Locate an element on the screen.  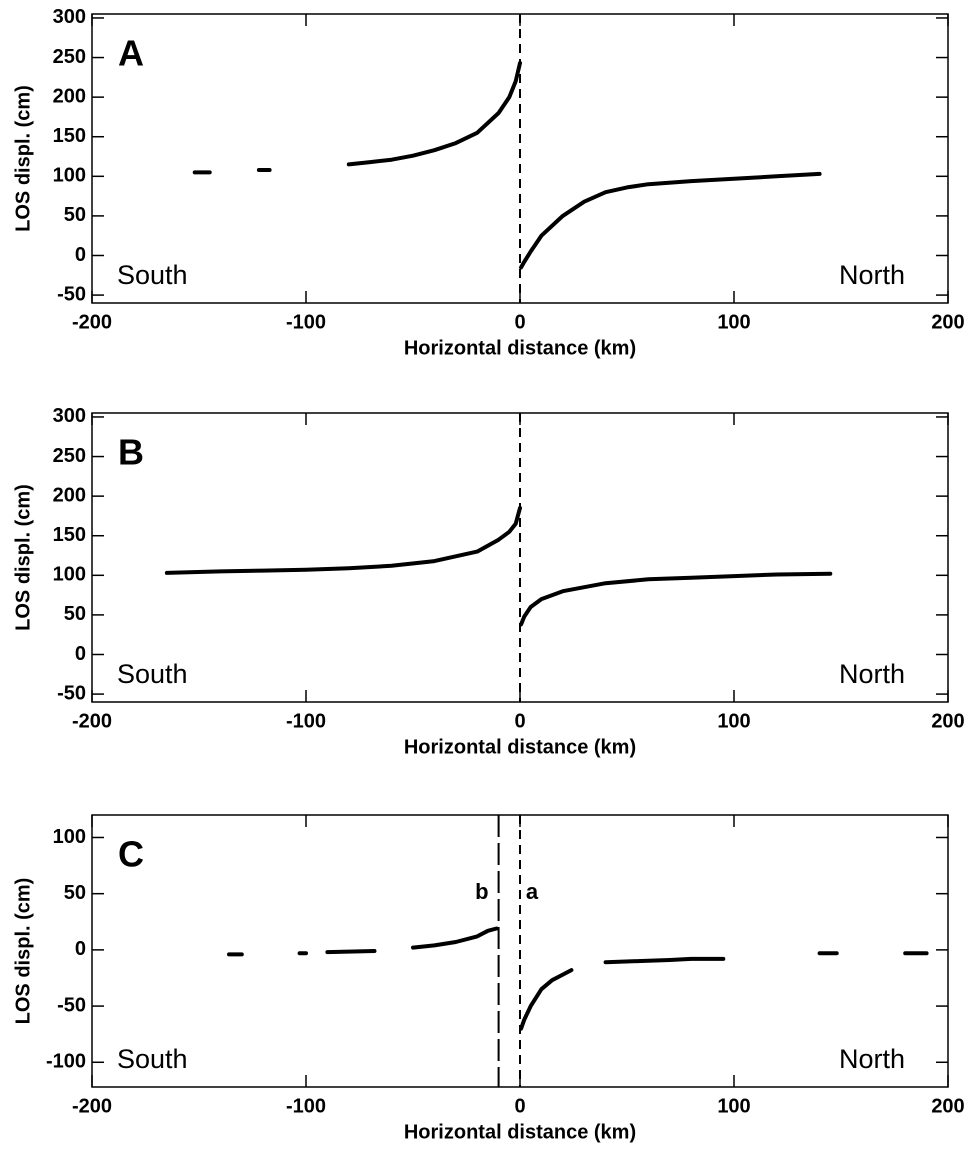
fault-label: a is located at coordinates (532, 891).